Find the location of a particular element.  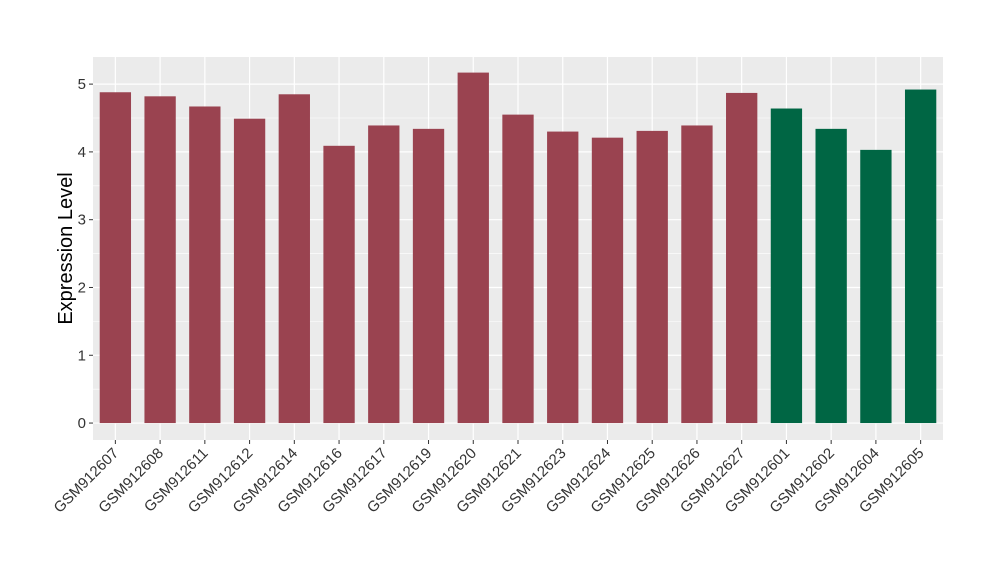

bar-GSM912604 is located at coordinates (876, 286).